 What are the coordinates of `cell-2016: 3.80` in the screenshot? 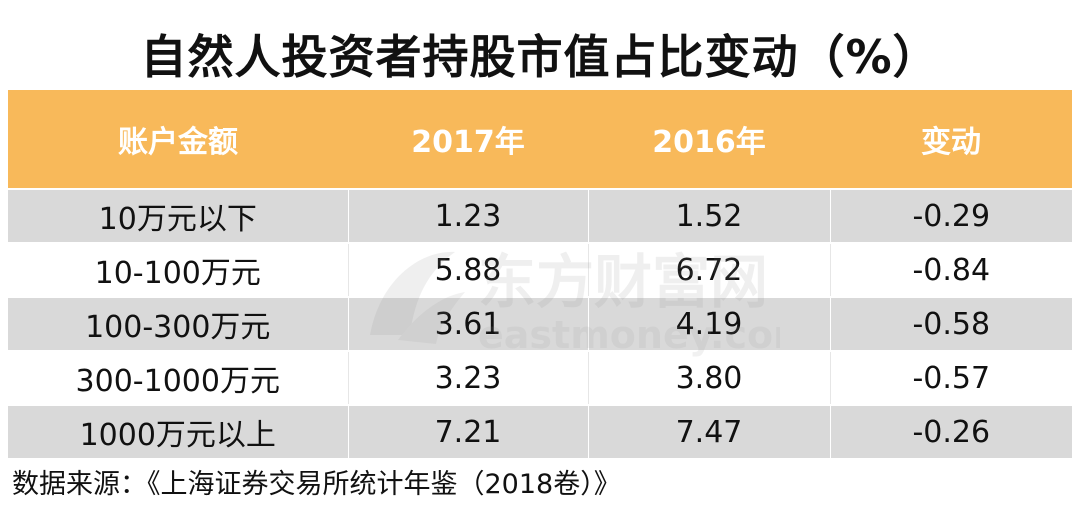 It's located at (708, 378).